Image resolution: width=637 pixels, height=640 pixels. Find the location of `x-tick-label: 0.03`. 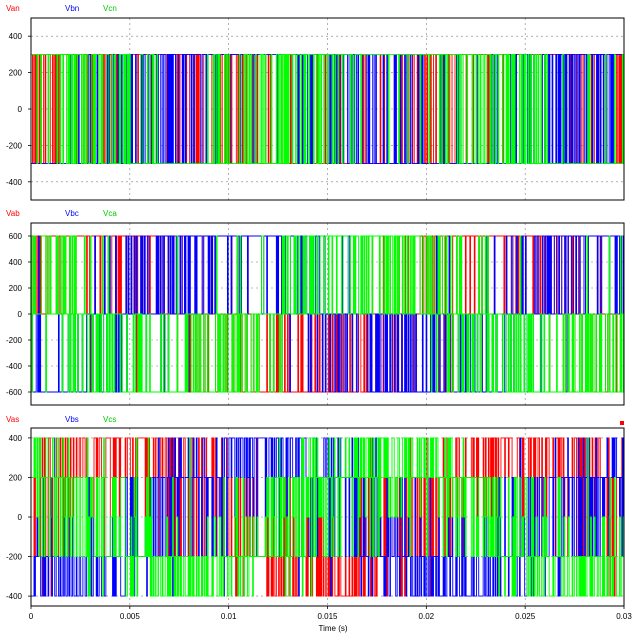

x-tick-label: 0.03 is located at coordinates (624, 616).